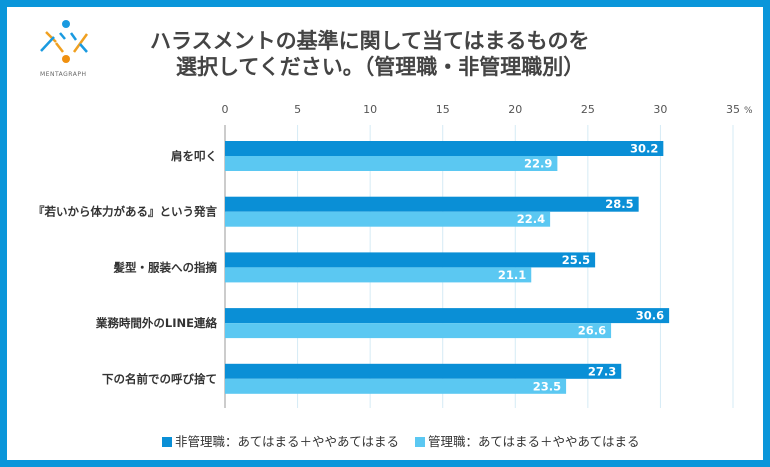 The image size is (770, 467). Describe the element at coordinates (280, 440) in the screenshot. I see `legend-item-non-manager: 非管理職：あてはまる＋ややあてはまる` at that location.